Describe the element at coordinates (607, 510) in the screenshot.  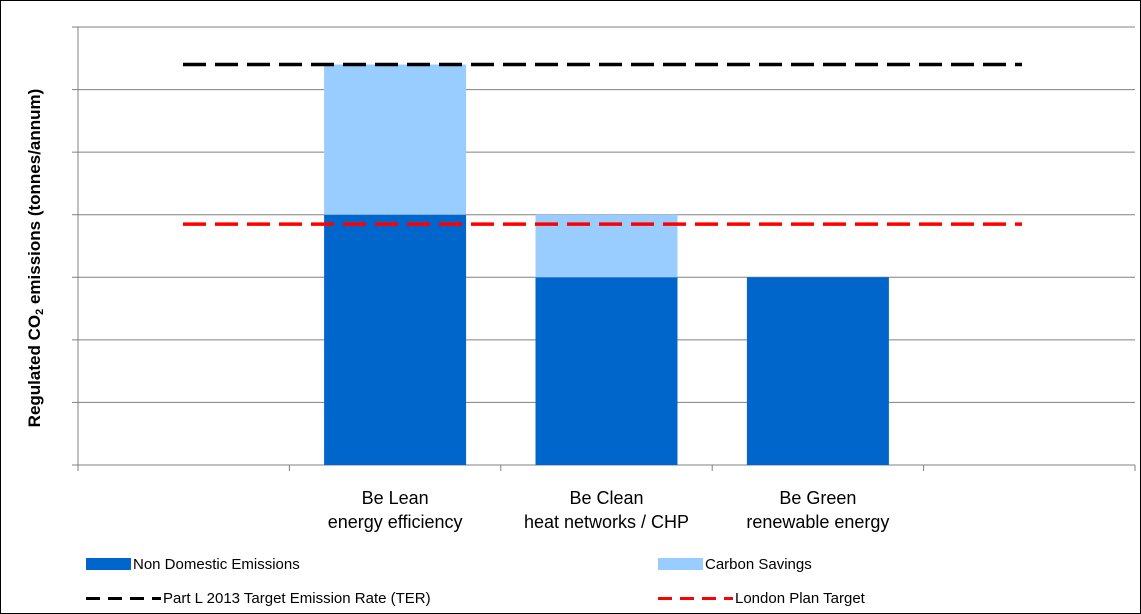
I see `x-axis-category-label: Be Clean heat networks / CHP` at that location.